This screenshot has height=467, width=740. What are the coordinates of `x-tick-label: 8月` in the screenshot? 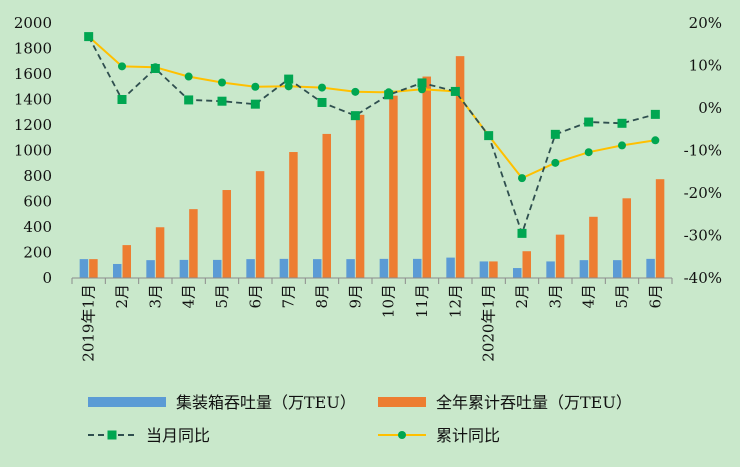 It's located at (322, 296).